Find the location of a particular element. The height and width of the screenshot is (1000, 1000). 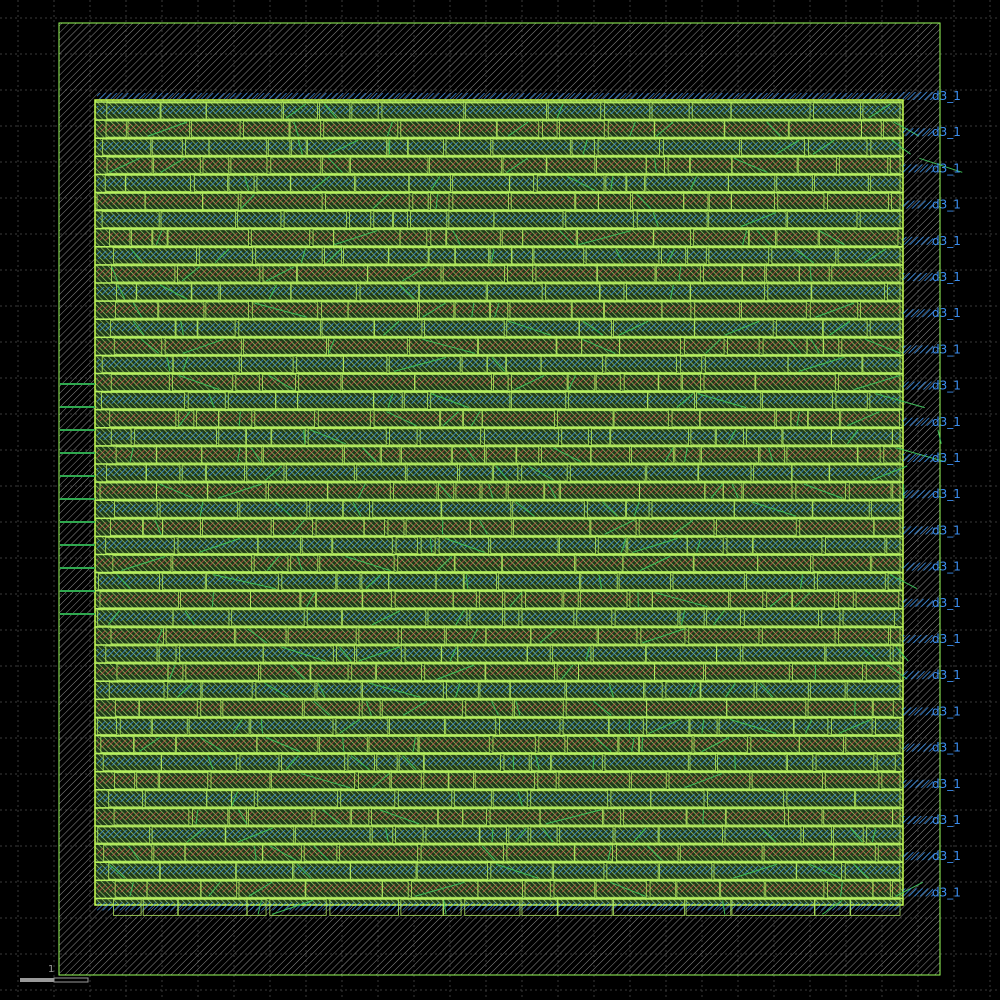

scale-bar-outline is located at coordinates (71, 980).